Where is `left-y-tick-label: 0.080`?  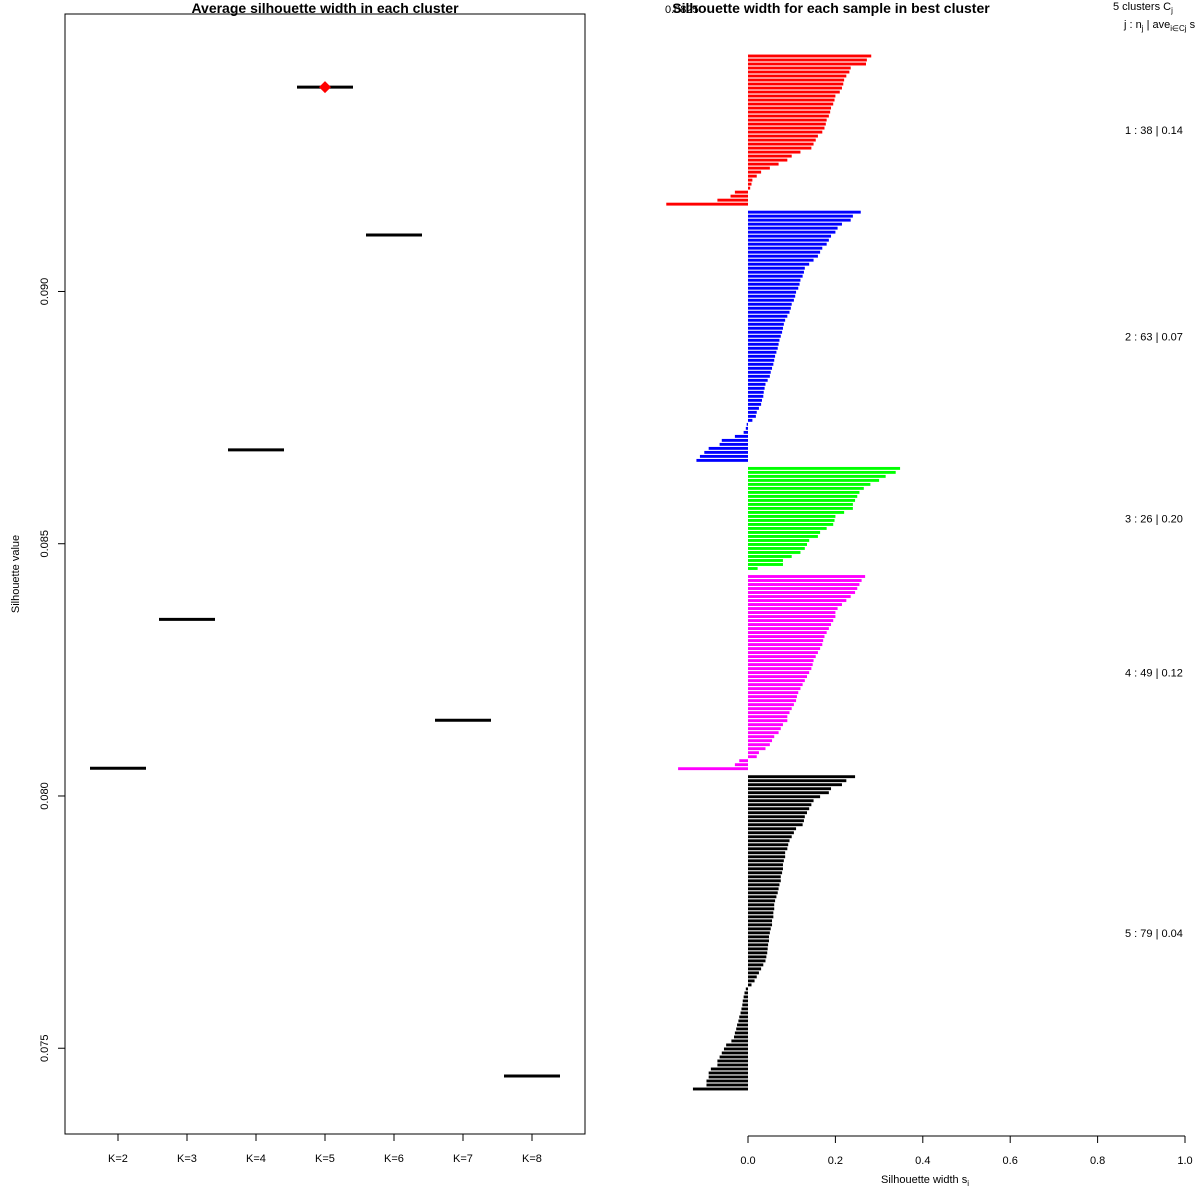 left-y-tick-label: 0.080 is located at coordinates (45, 796).